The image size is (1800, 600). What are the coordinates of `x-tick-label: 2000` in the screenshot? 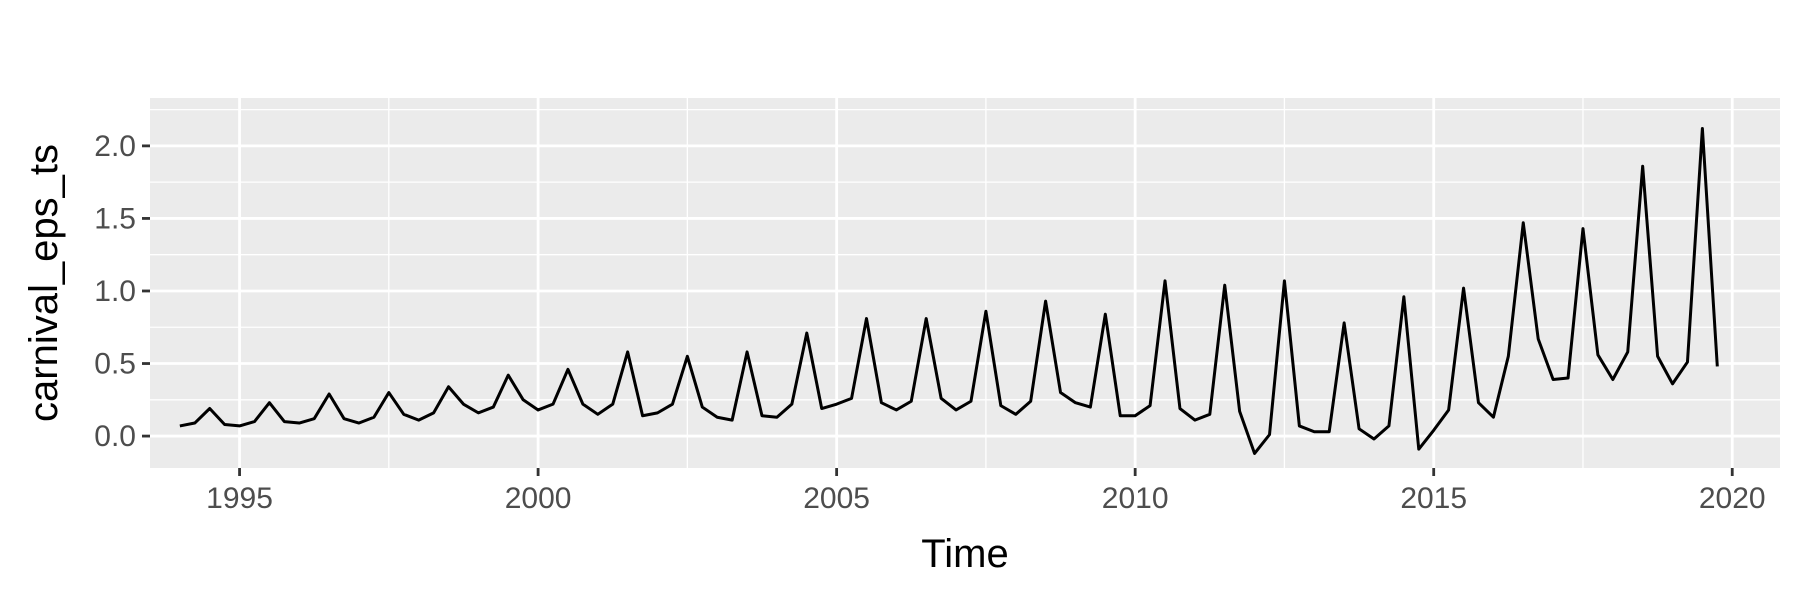 It's located at (538, 498).